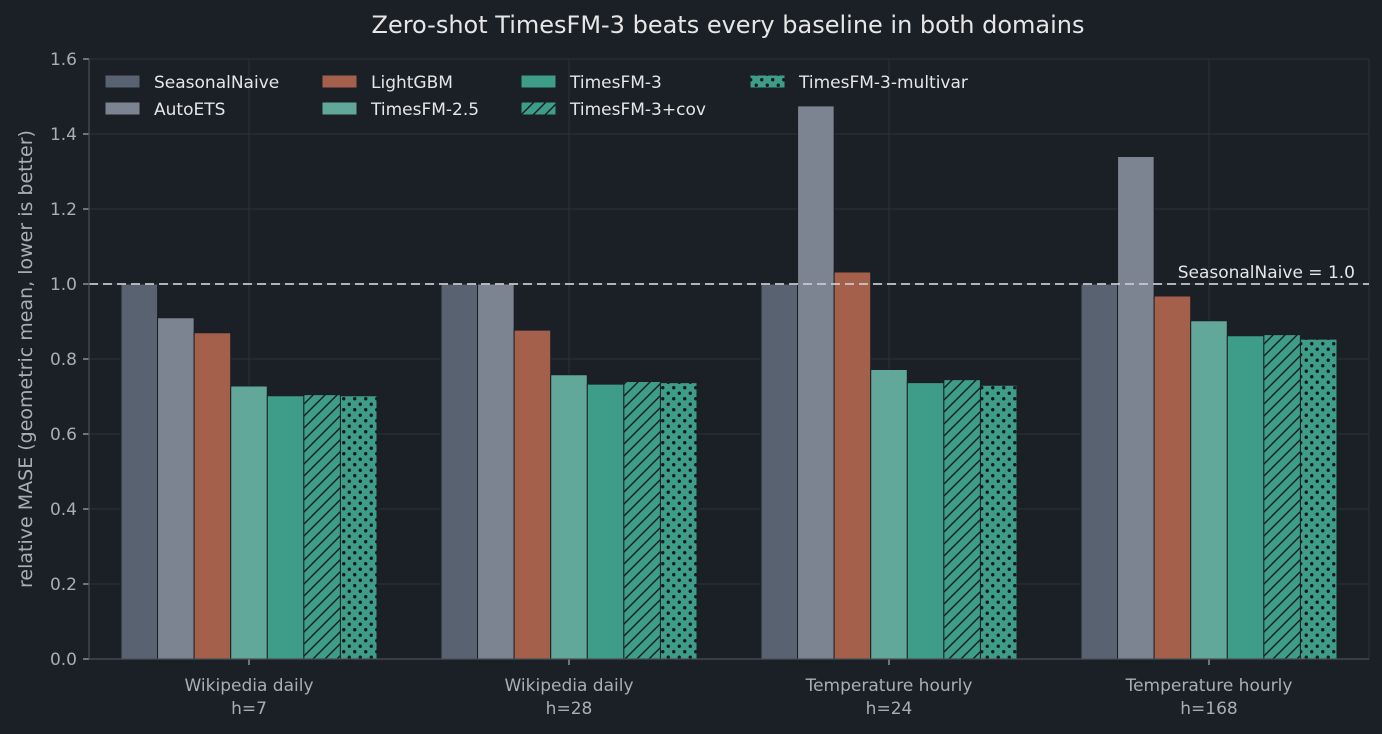  What do you see at coordinates (767, 81) in the screenshot?
I see `legend-swatch-timesfm-3-multivar` at bounding box center [767, 81].